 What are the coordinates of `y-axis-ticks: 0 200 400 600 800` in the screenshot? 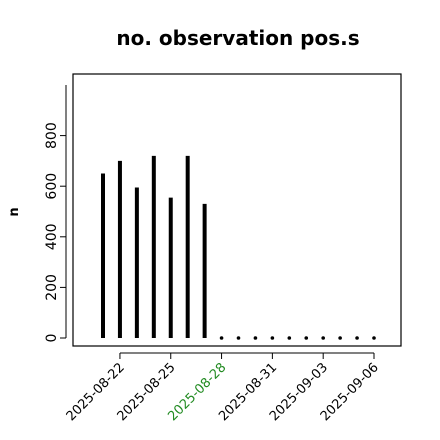 It's located at (55, 232).